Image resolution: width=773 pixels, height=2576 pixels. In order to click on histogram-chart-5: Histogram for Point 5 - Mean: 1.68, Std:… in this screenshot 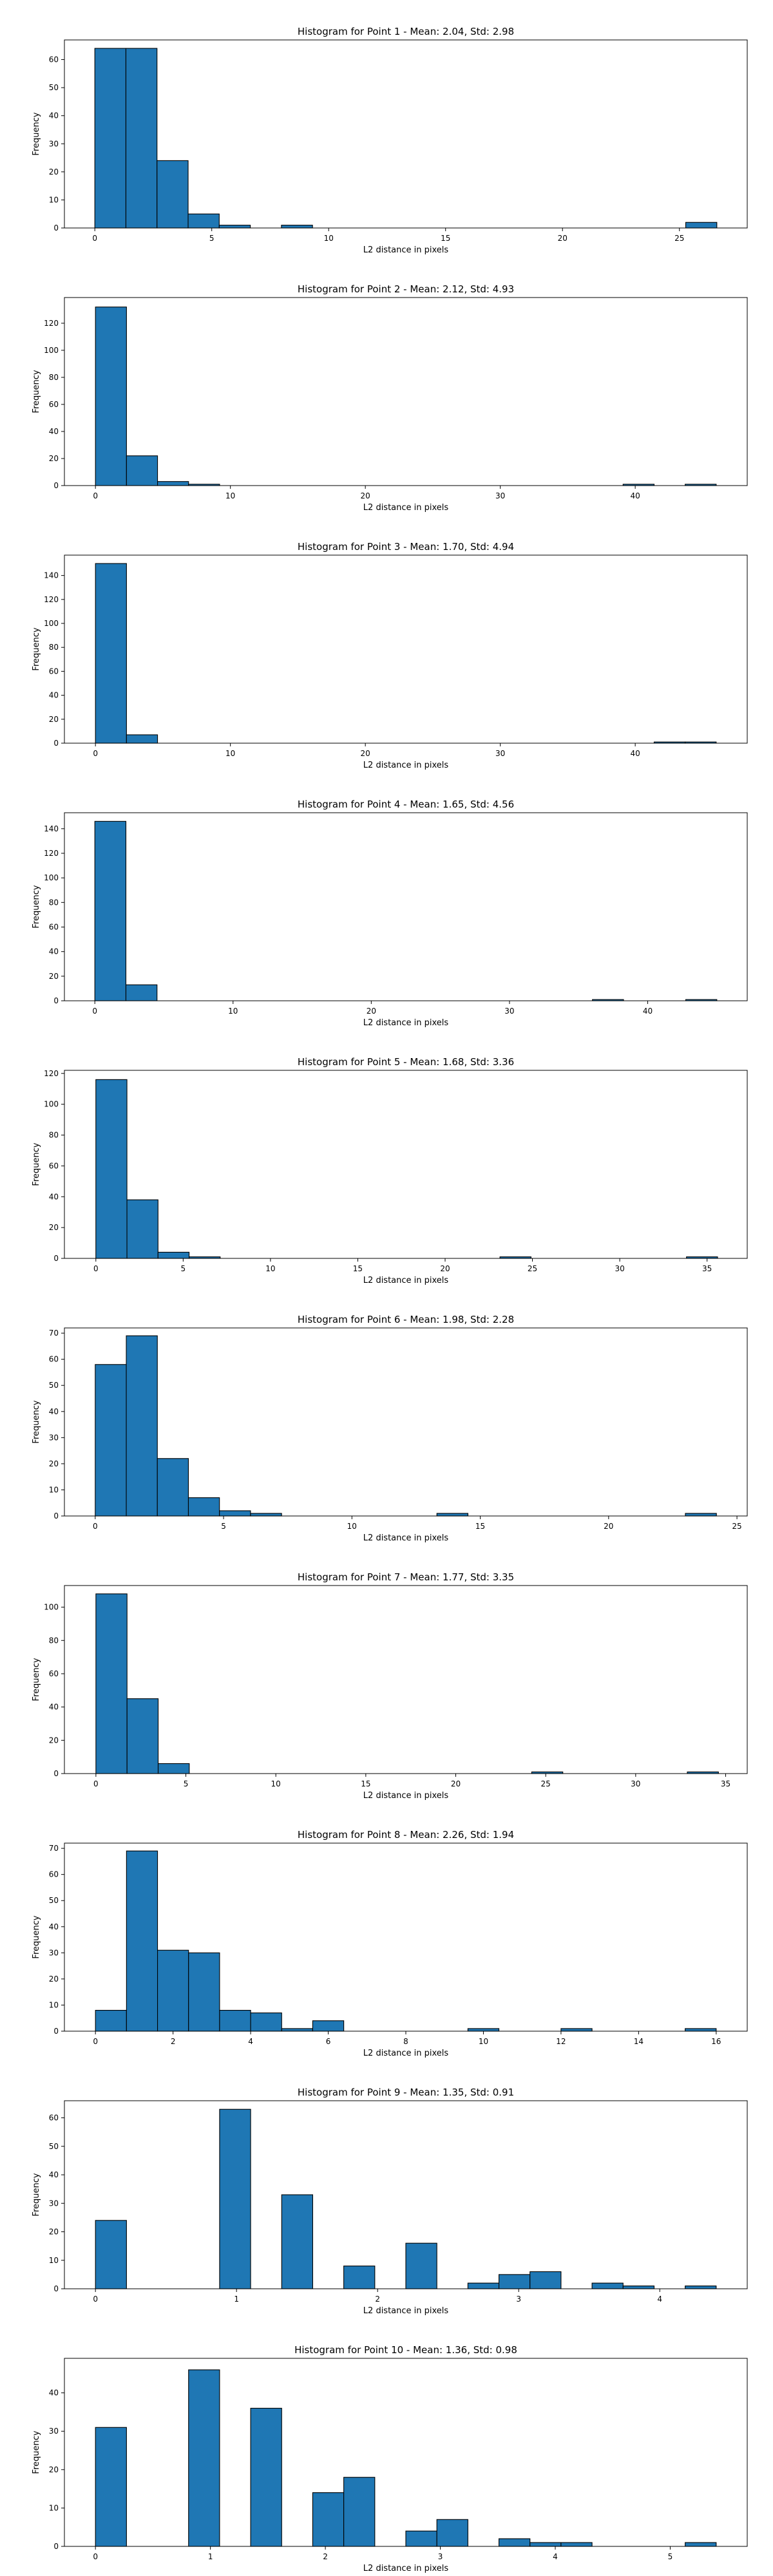, I will do `click(390, 1170)`.